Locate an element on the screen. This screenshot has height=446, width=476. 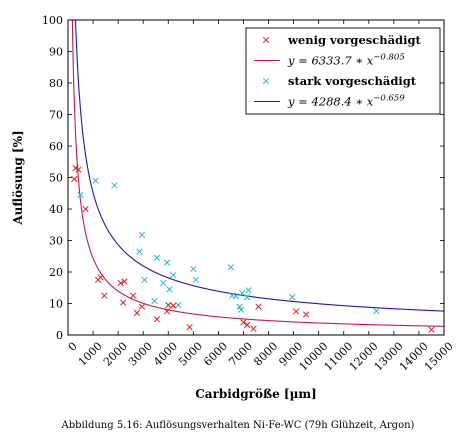
y-tick-label: 50 is located at coordinates (56, 178).